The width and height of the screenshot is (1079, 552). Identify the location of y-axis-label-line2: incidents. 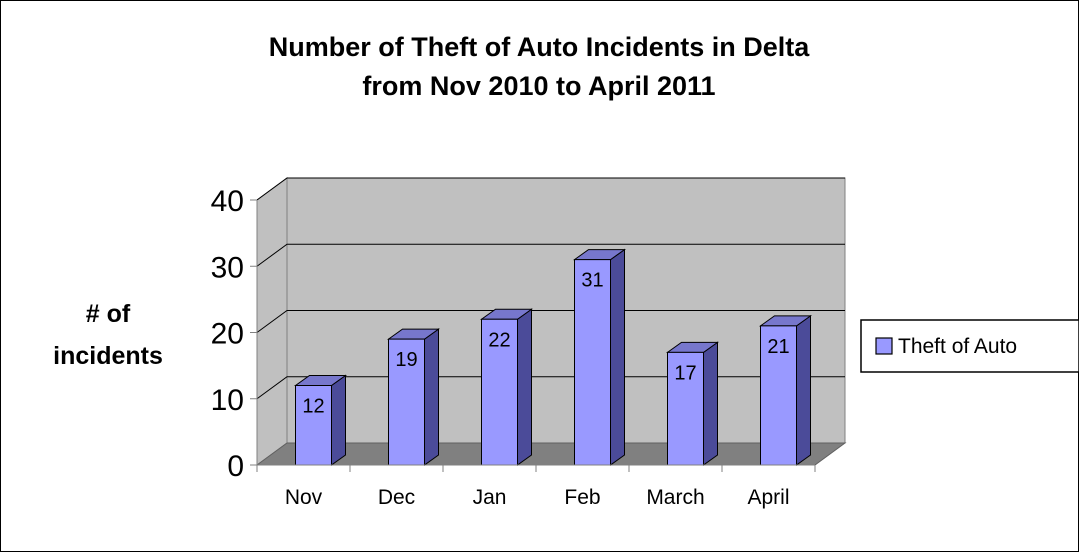
(108, 356).